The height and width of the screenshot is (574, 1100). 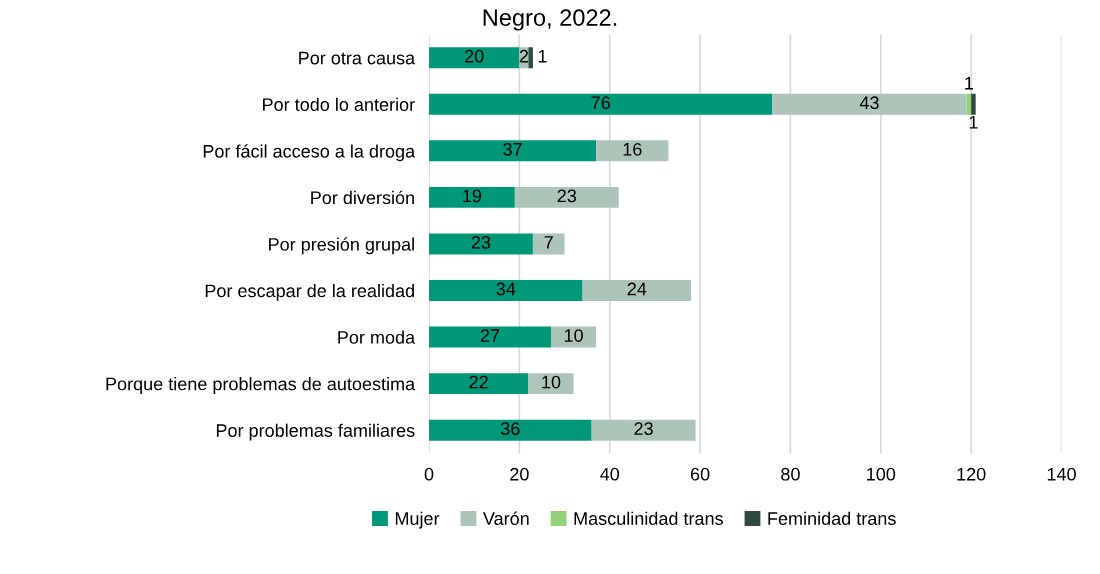 I want to click on data-label: 16, so click(x=632, y=149).